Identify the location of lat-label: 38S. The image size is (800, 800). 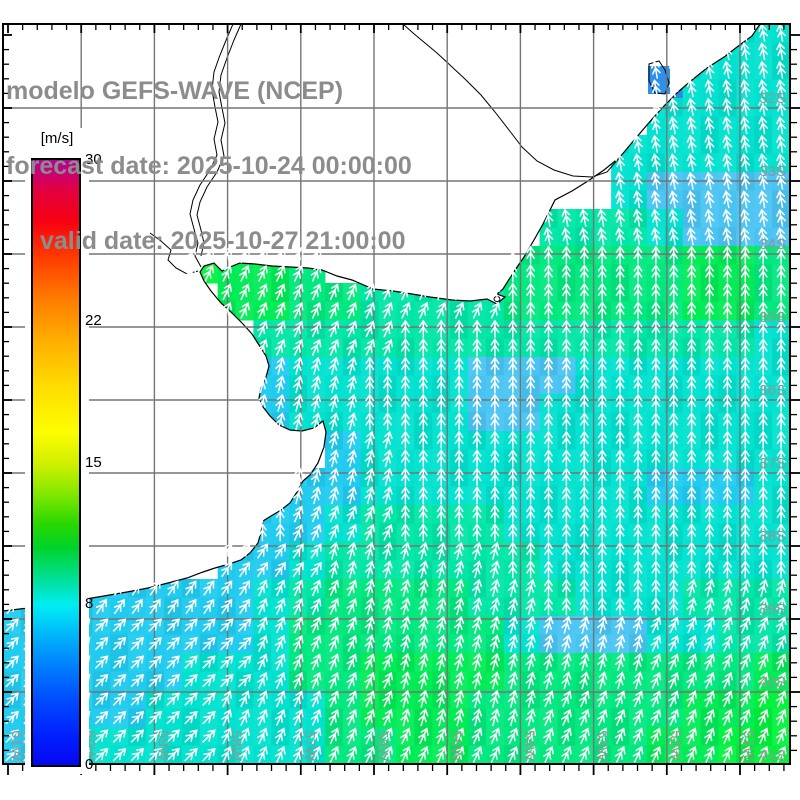
(772, 536).